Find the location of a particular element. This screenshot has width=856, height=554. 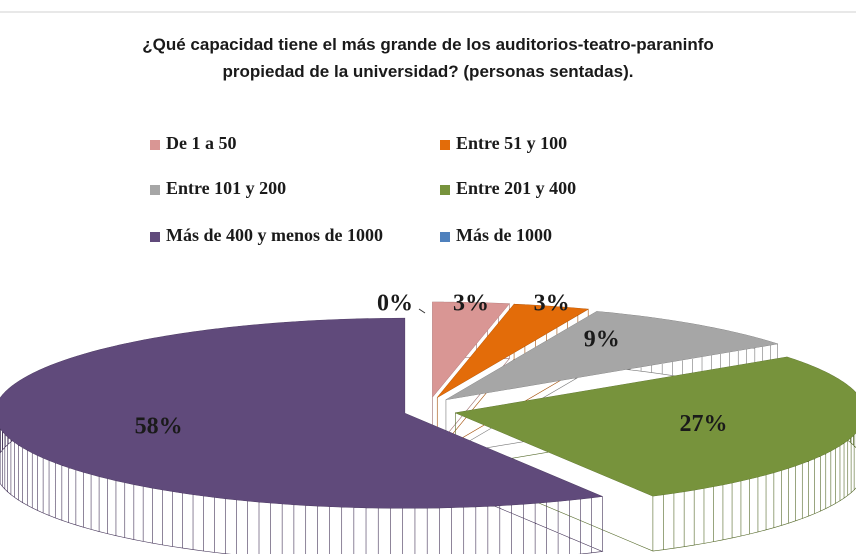

legend-label: Entre 201 y 400 is located at coordinates (516, 188).